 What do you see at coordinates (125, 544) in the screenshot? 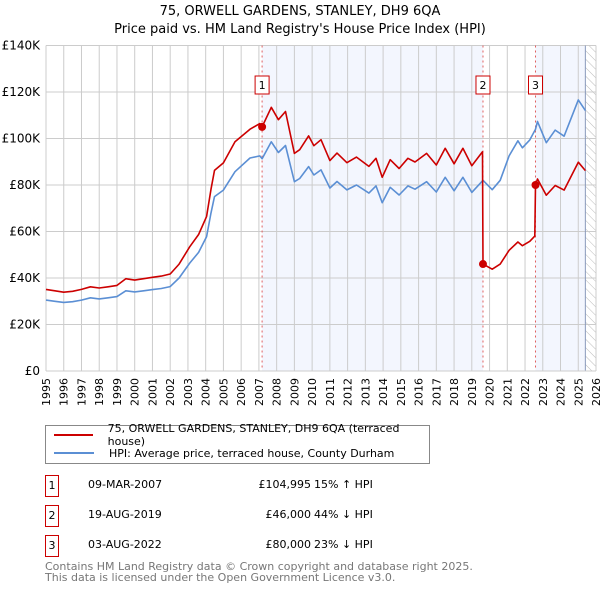
I see `transaction-date: 03-AUG-2022` at bounding box center [125, 544].